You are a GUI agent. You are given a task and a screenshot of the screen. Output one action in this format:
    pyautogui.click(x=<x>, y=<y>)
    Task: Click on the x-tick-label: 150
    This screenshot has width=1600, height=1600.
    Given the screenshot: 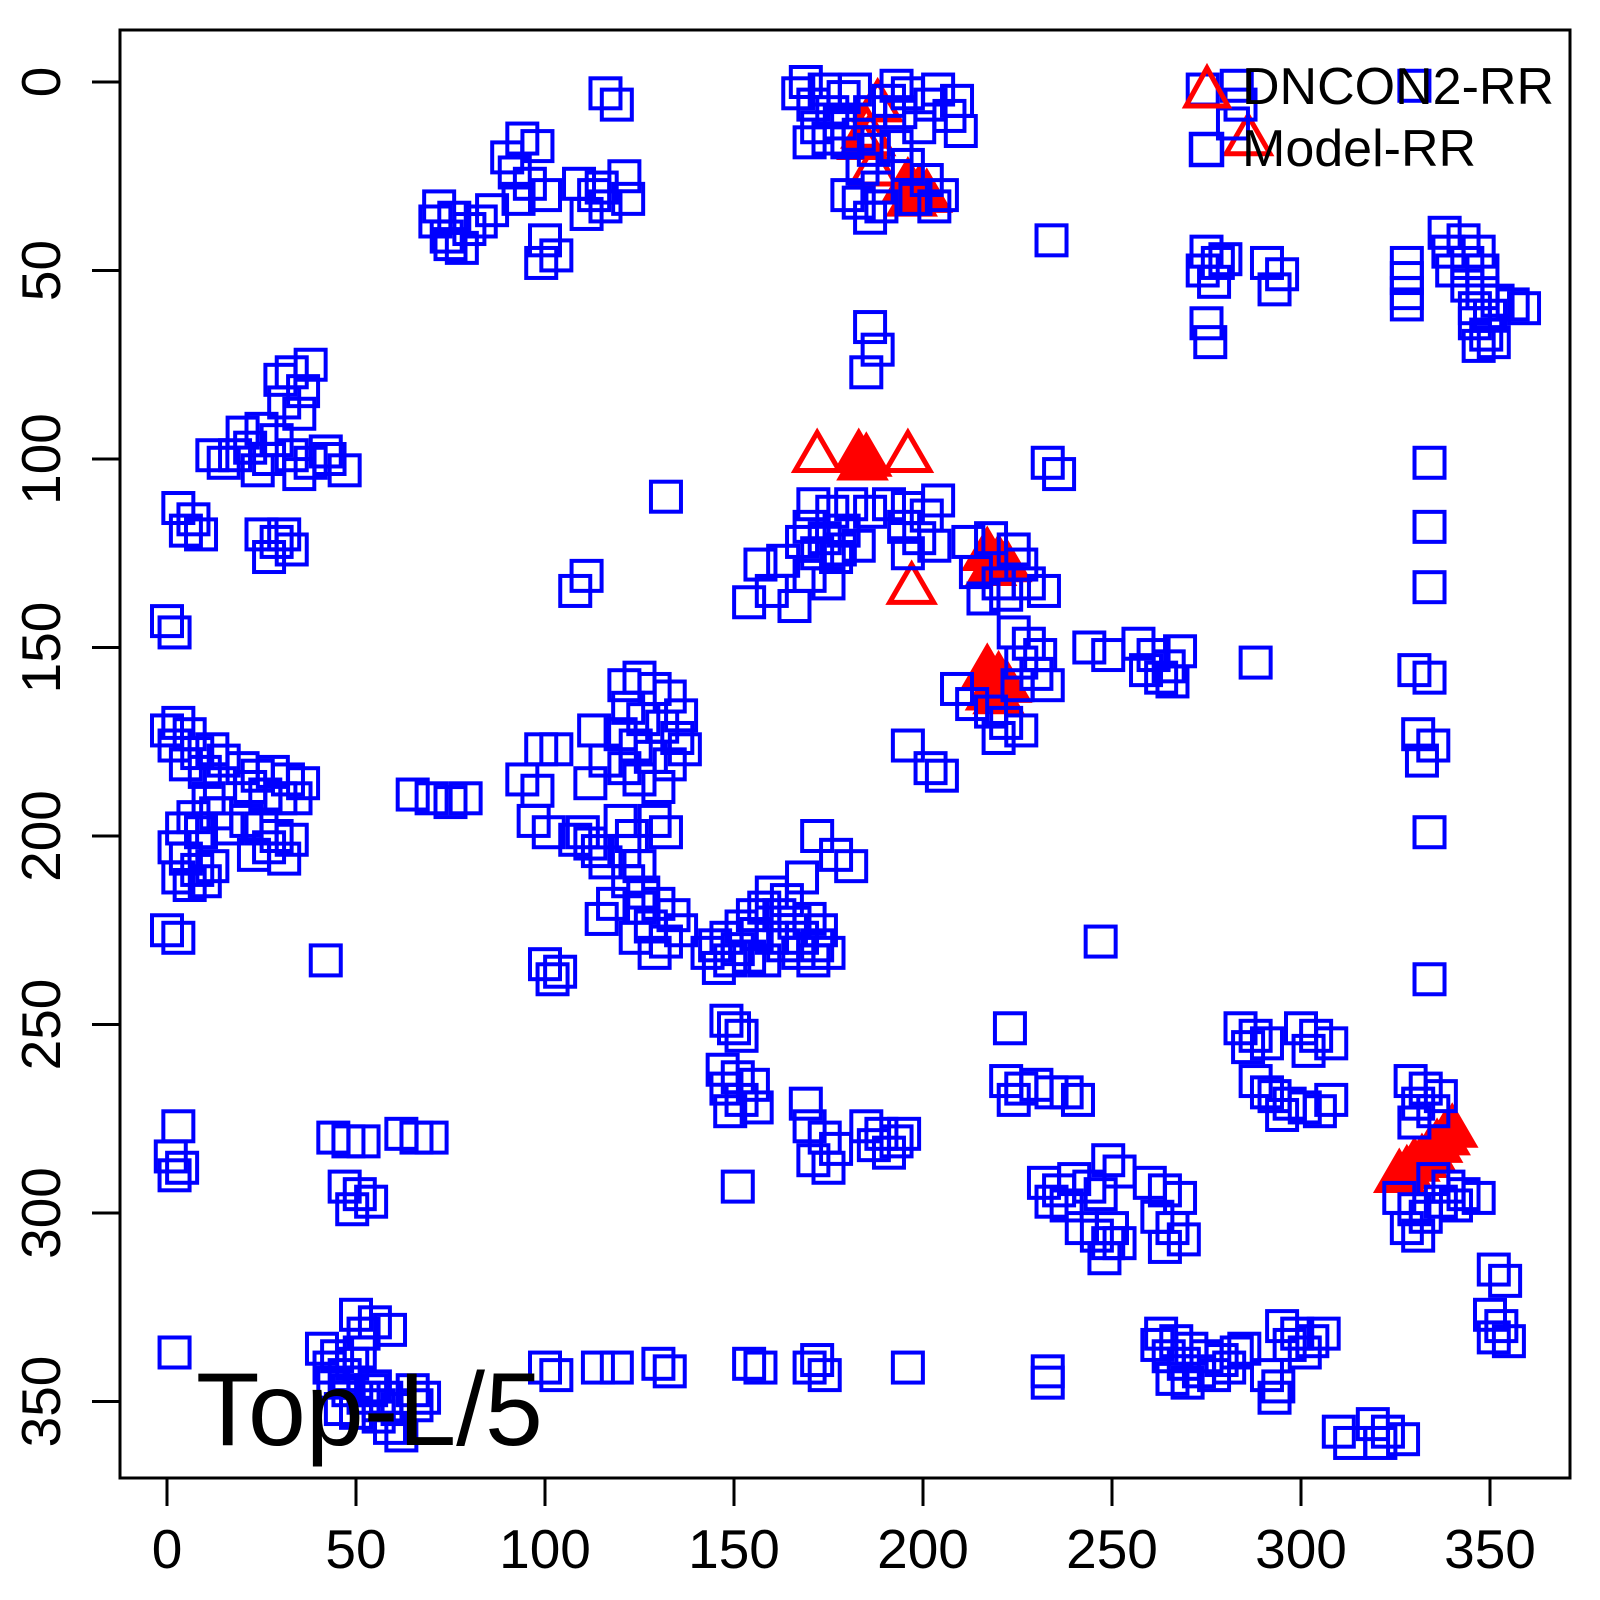 What is the action you would take?
    pyautogui.click(x=734, y=1549)
    